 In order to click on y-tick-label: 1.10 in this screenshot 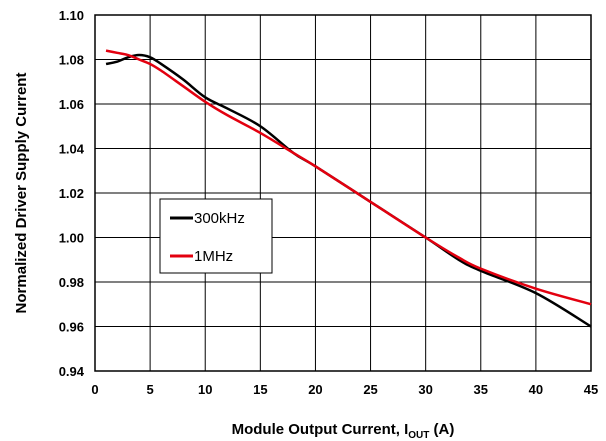, I will do `click(71, 15)`.